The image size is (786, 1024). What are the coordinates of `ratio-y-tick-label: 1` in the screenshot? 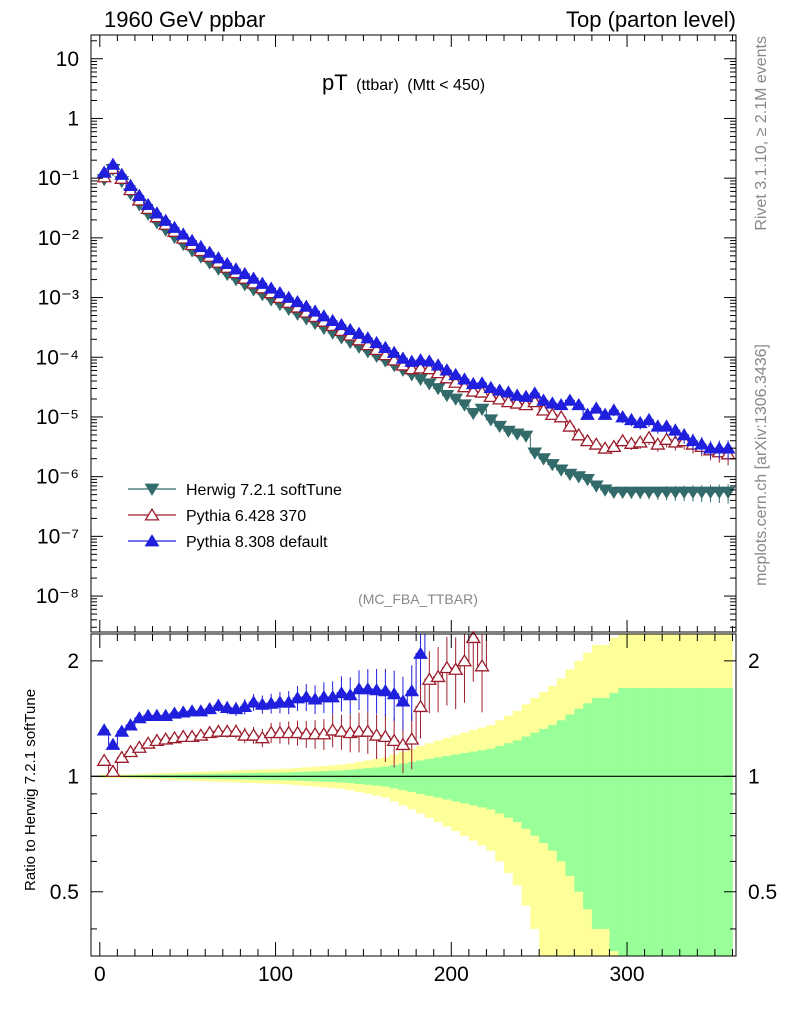 It's located at (73, 776).